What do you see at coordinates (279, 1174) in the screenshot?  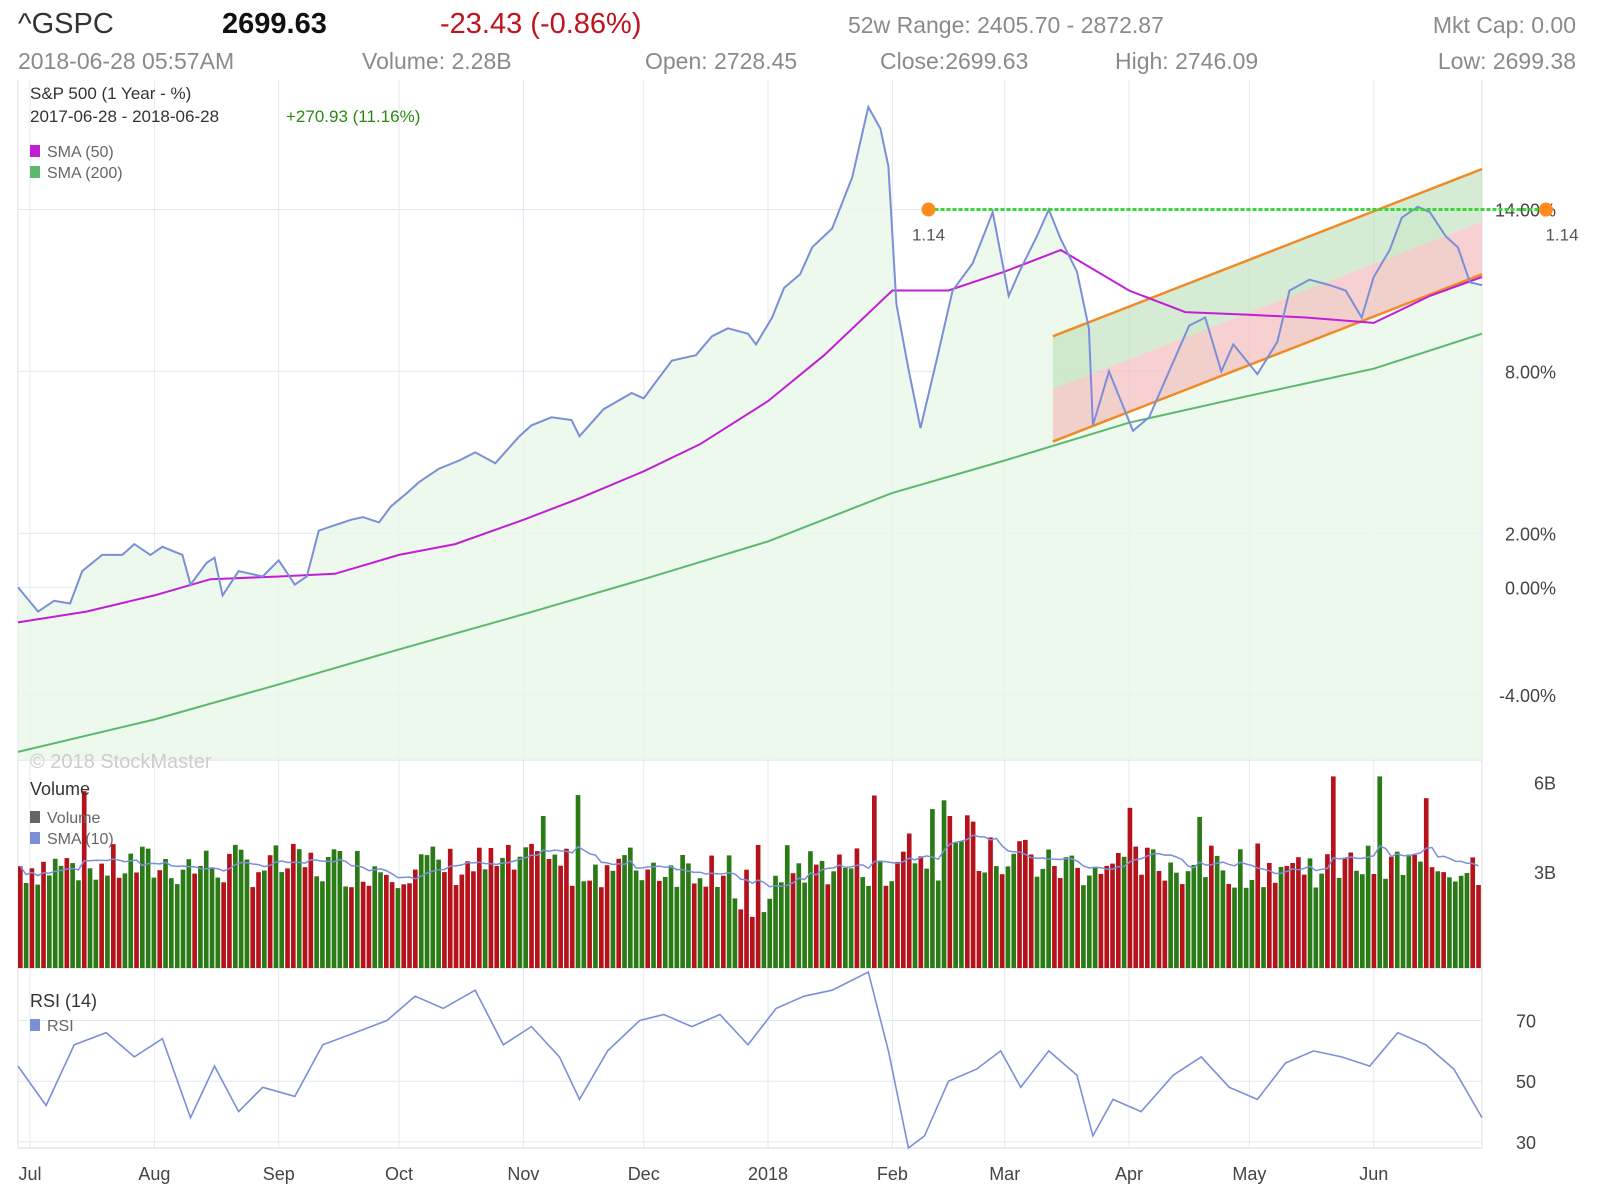 I see `x-tick-label: Sep` at bounding box center [279, 1174].